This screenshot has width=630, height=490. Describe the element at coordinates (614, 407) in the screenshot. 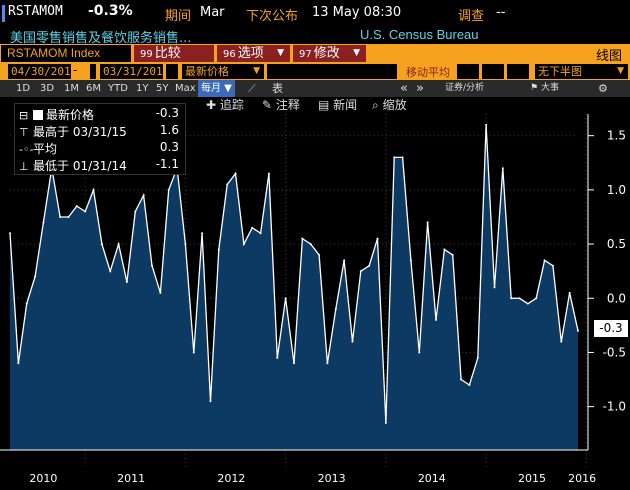

I see `y-tick-label: -1.0` at that location.